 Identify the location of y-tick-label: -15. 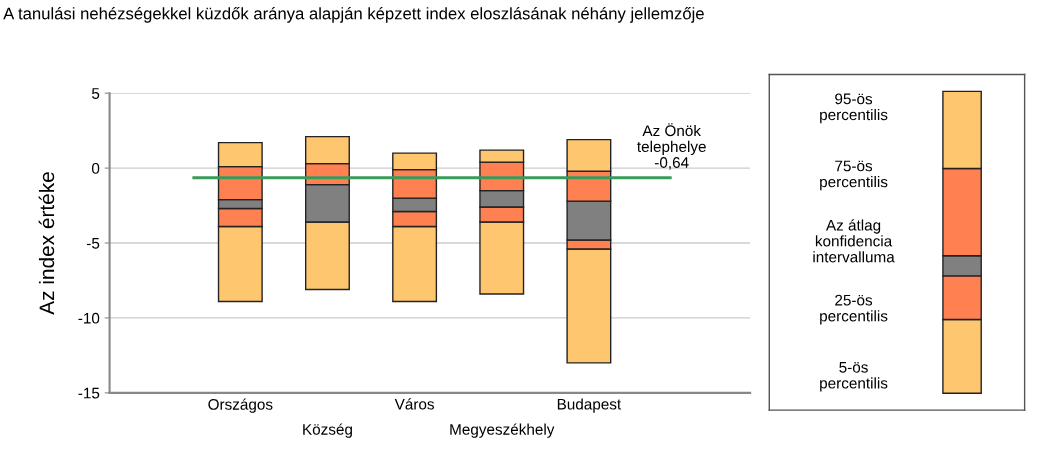
(89, 393).